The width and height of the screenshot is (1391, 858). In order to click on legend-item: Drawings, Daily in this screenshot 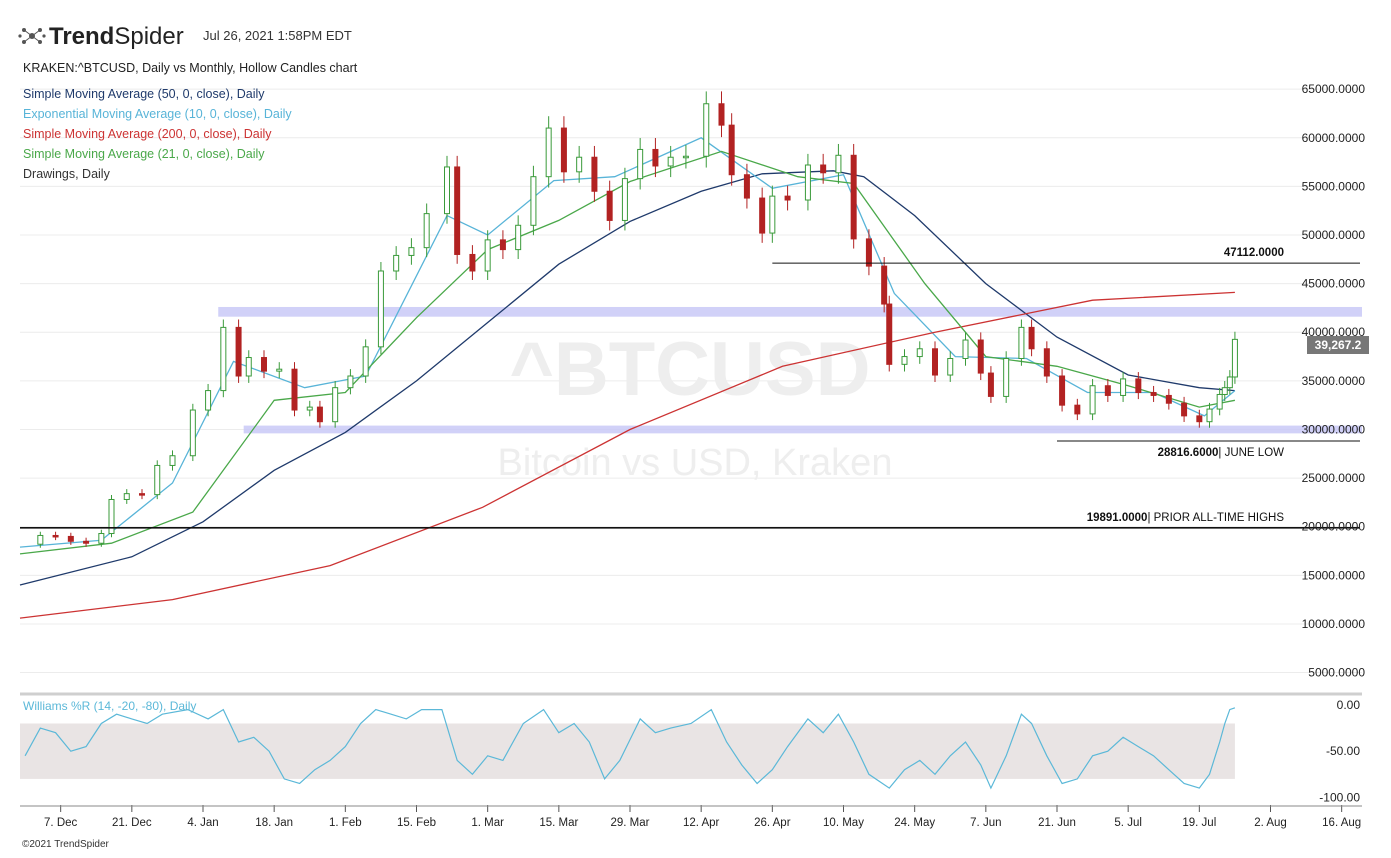, I will do `click(67, 174)`.